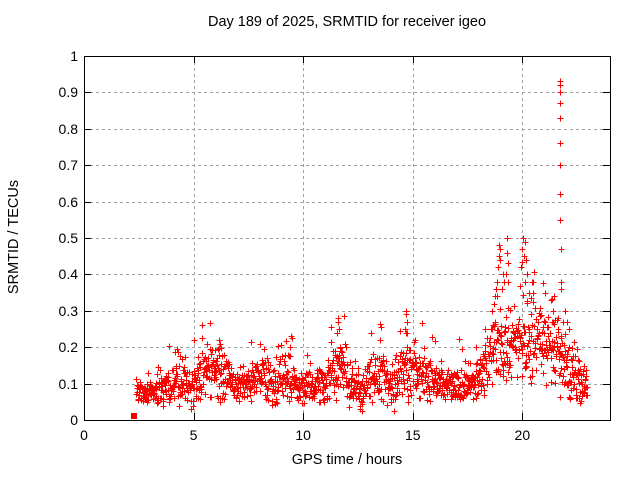  I want to click on y-axis-label: SRMTID / TECUs, so click(14, 237).